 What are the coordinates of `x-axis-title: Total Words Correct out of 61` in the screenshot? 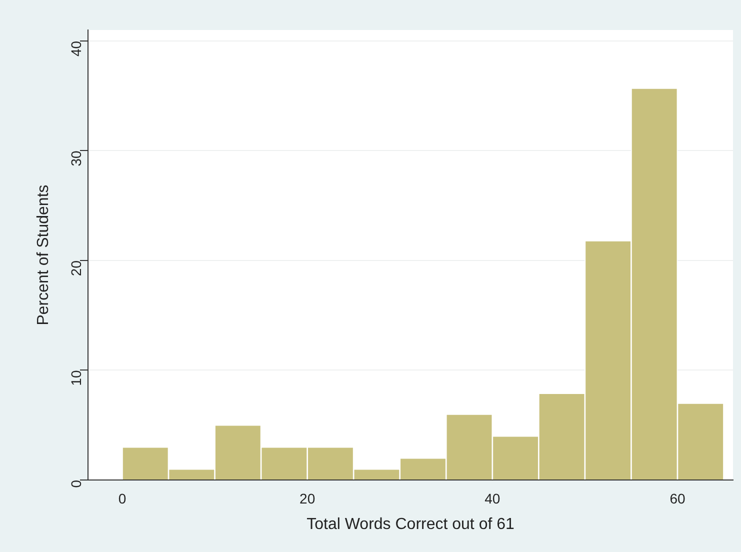 It's located at (410, 524).